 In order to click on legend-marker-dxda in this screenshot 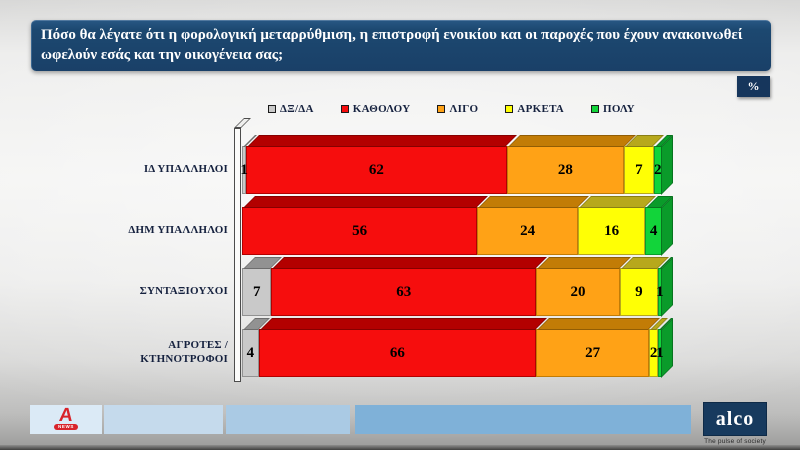, I will do `click(272, 109)`.